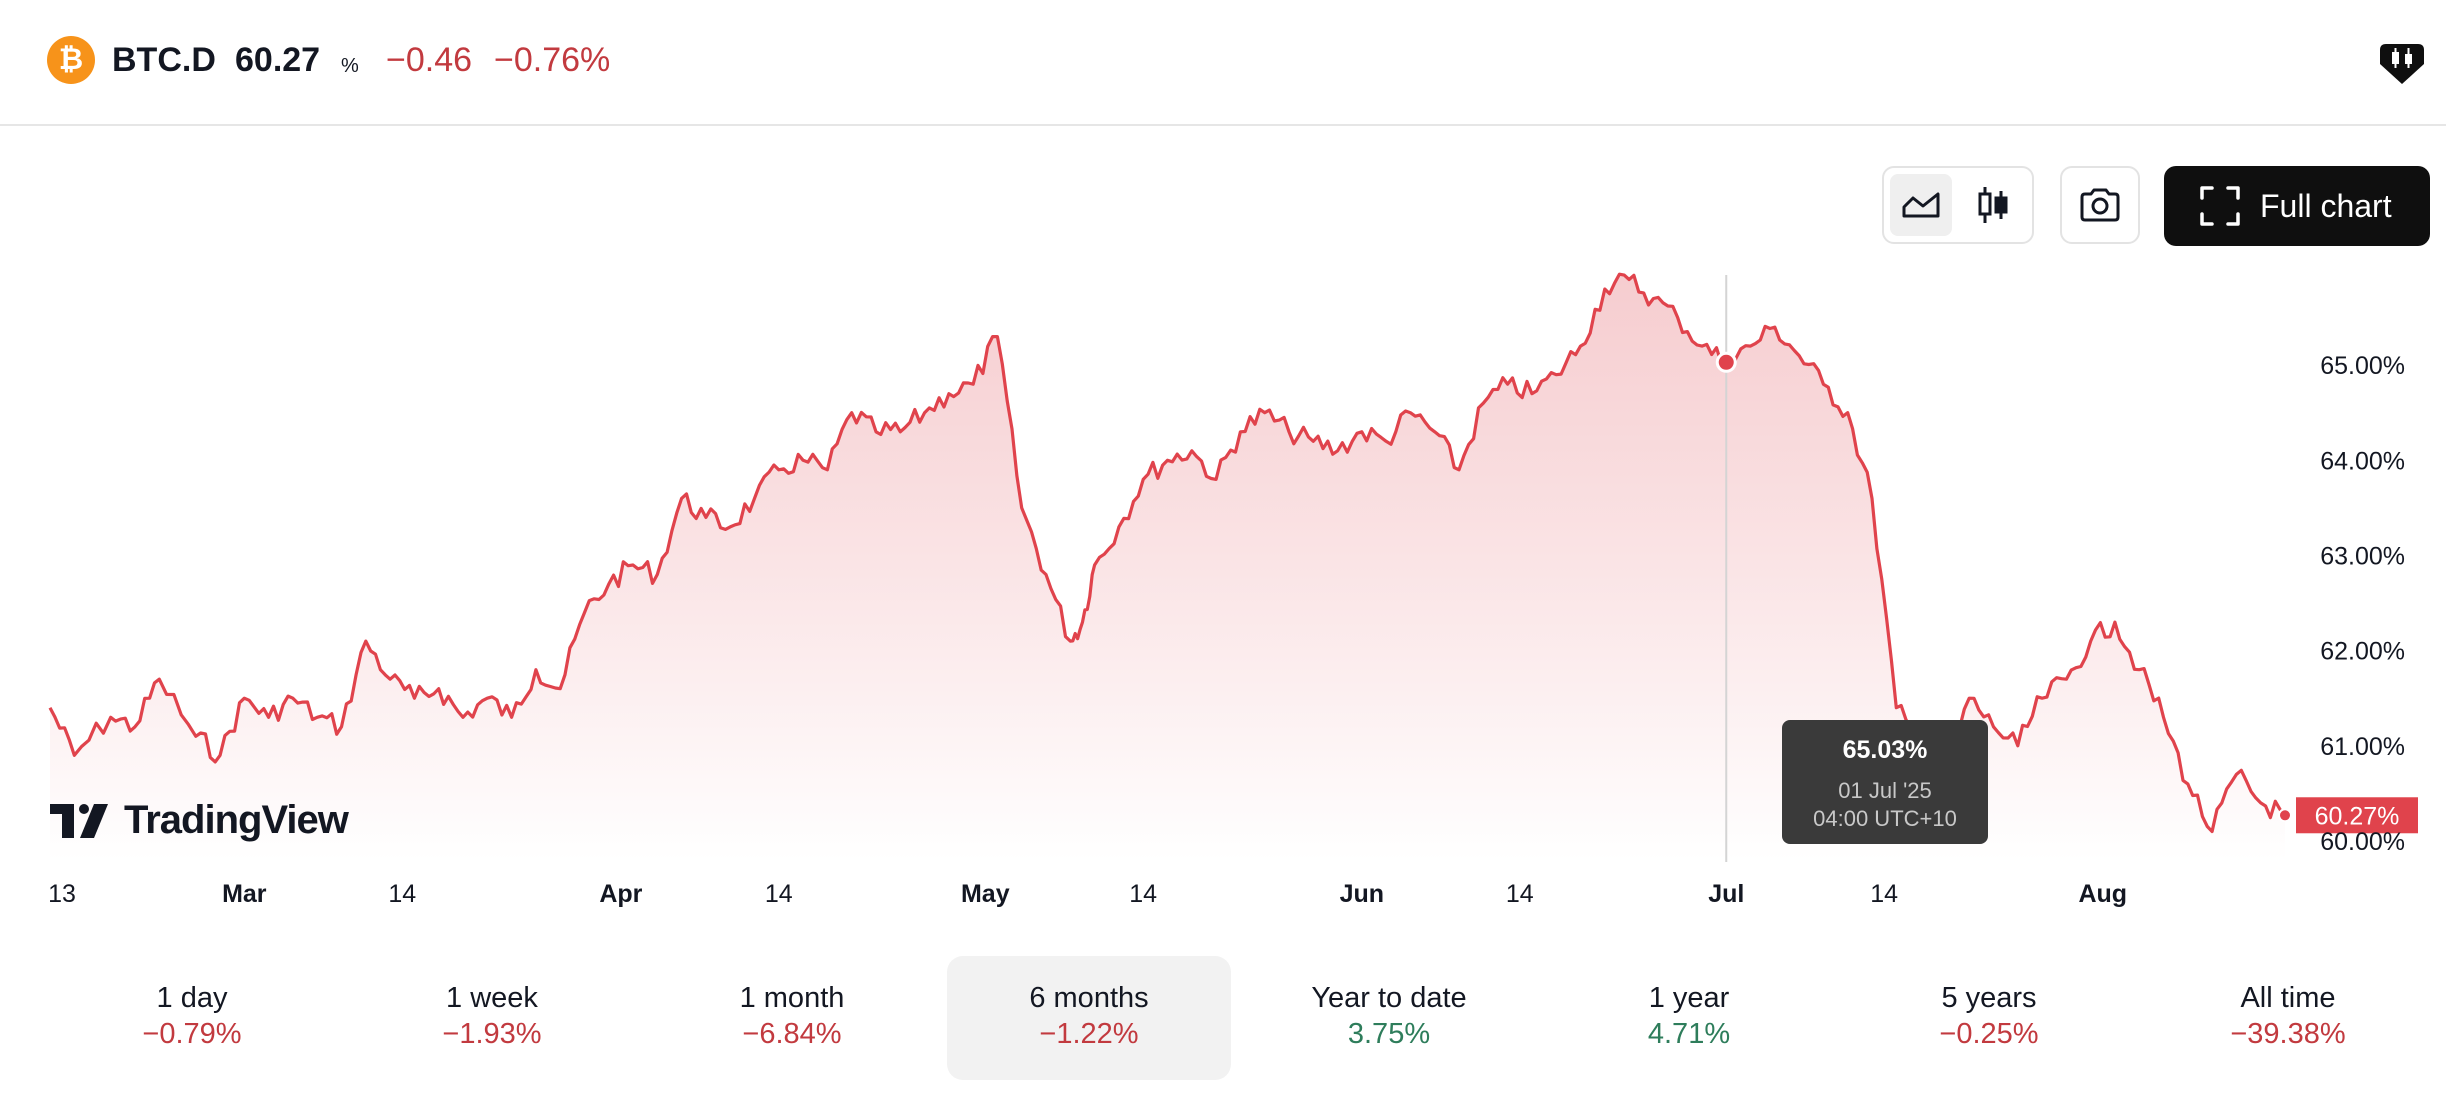 Image resolution: width=2446 pixels, height=1104 pixels. What do you see at coordinates (2285, 815) in the screenshot?
I see `last-value-dot` at bounding box center [2285, 815].